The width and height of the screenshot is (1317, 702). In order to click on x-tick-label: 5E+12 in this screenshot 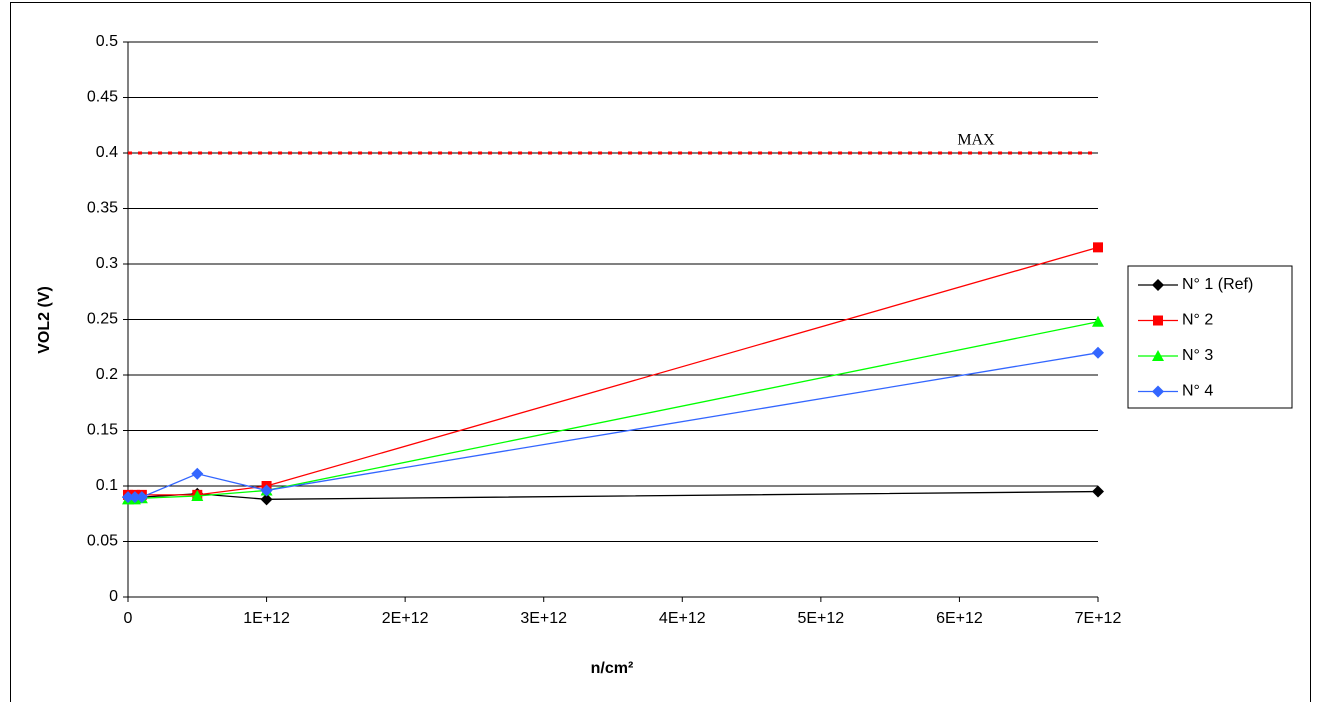, I will do `click(820, 618)`.